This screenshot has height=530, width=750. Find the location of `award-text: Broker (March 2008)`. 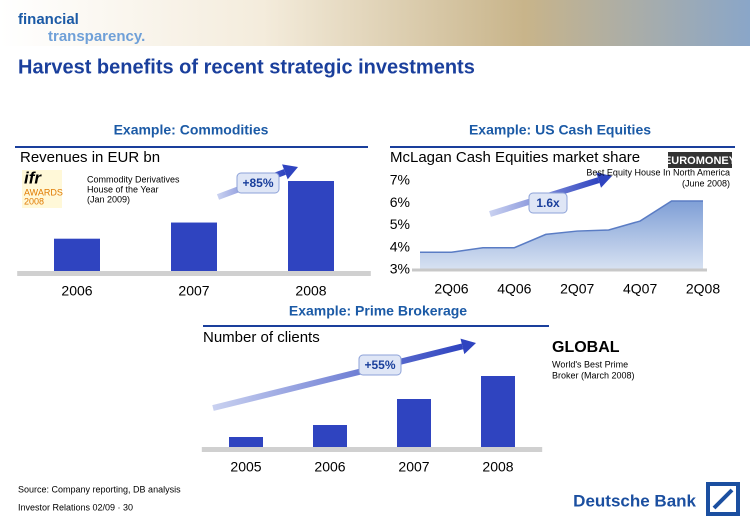

award-text: Broker (March 2008) is located at coordinates (593, 375).